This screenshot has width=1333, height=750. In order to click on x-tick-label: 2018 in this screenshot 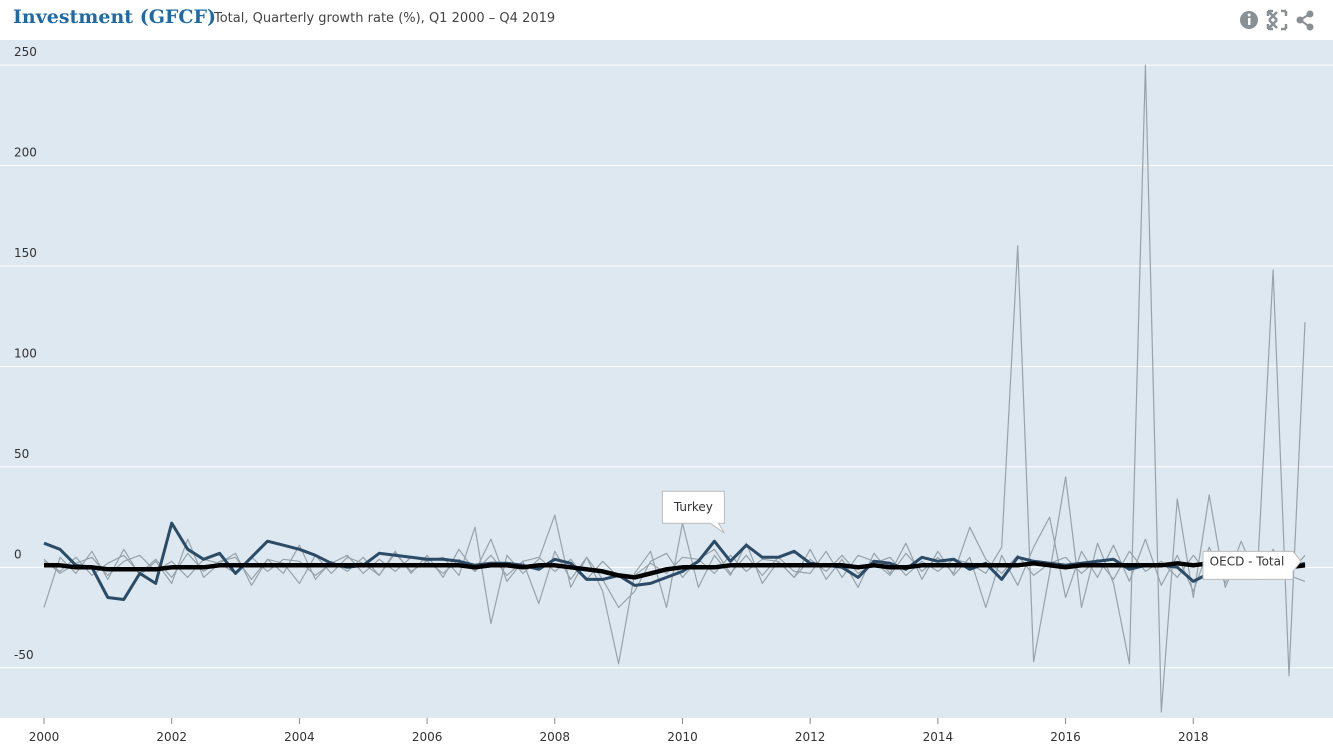, I will do `click(1193, 737)`.